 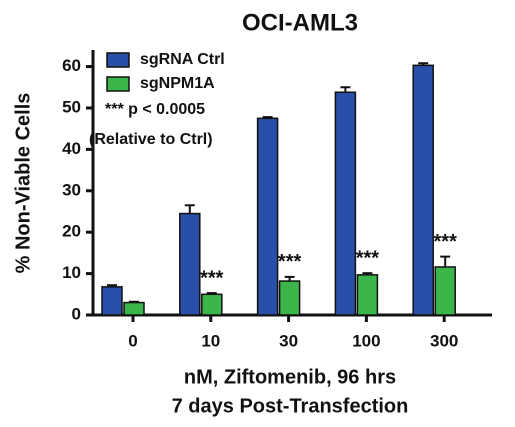 I want to click on y-tick-label: 60, so click(x=71, y=65).